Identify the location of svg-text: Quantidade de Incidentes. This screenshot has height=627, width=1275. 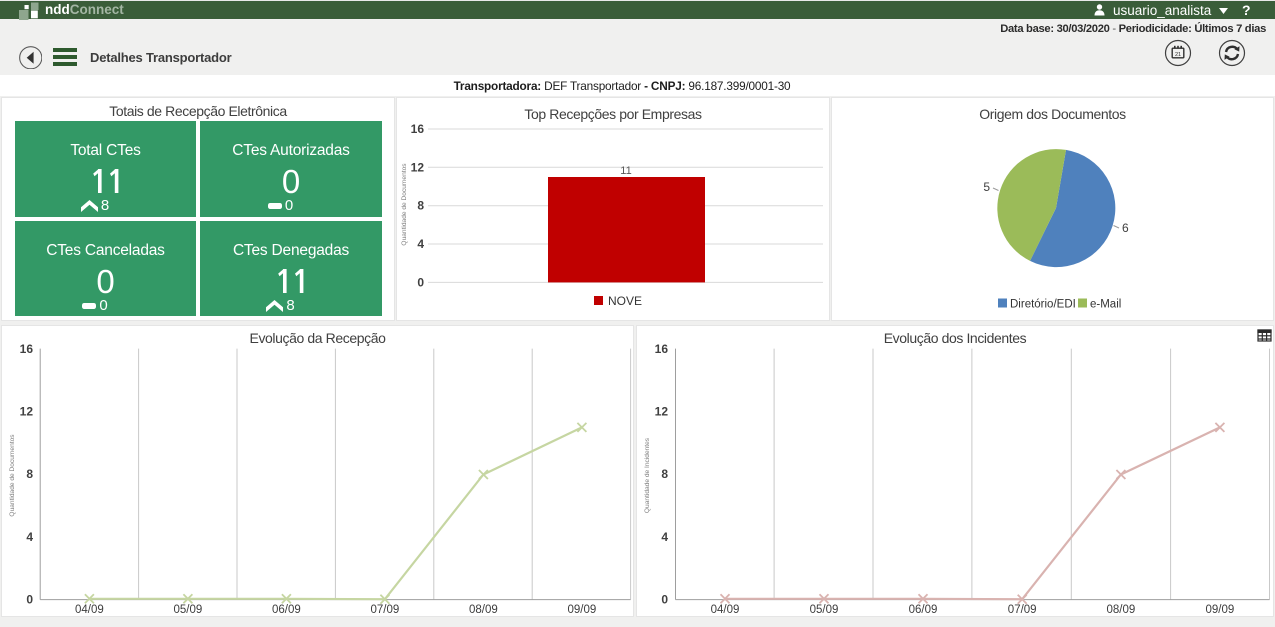
(647, 475).